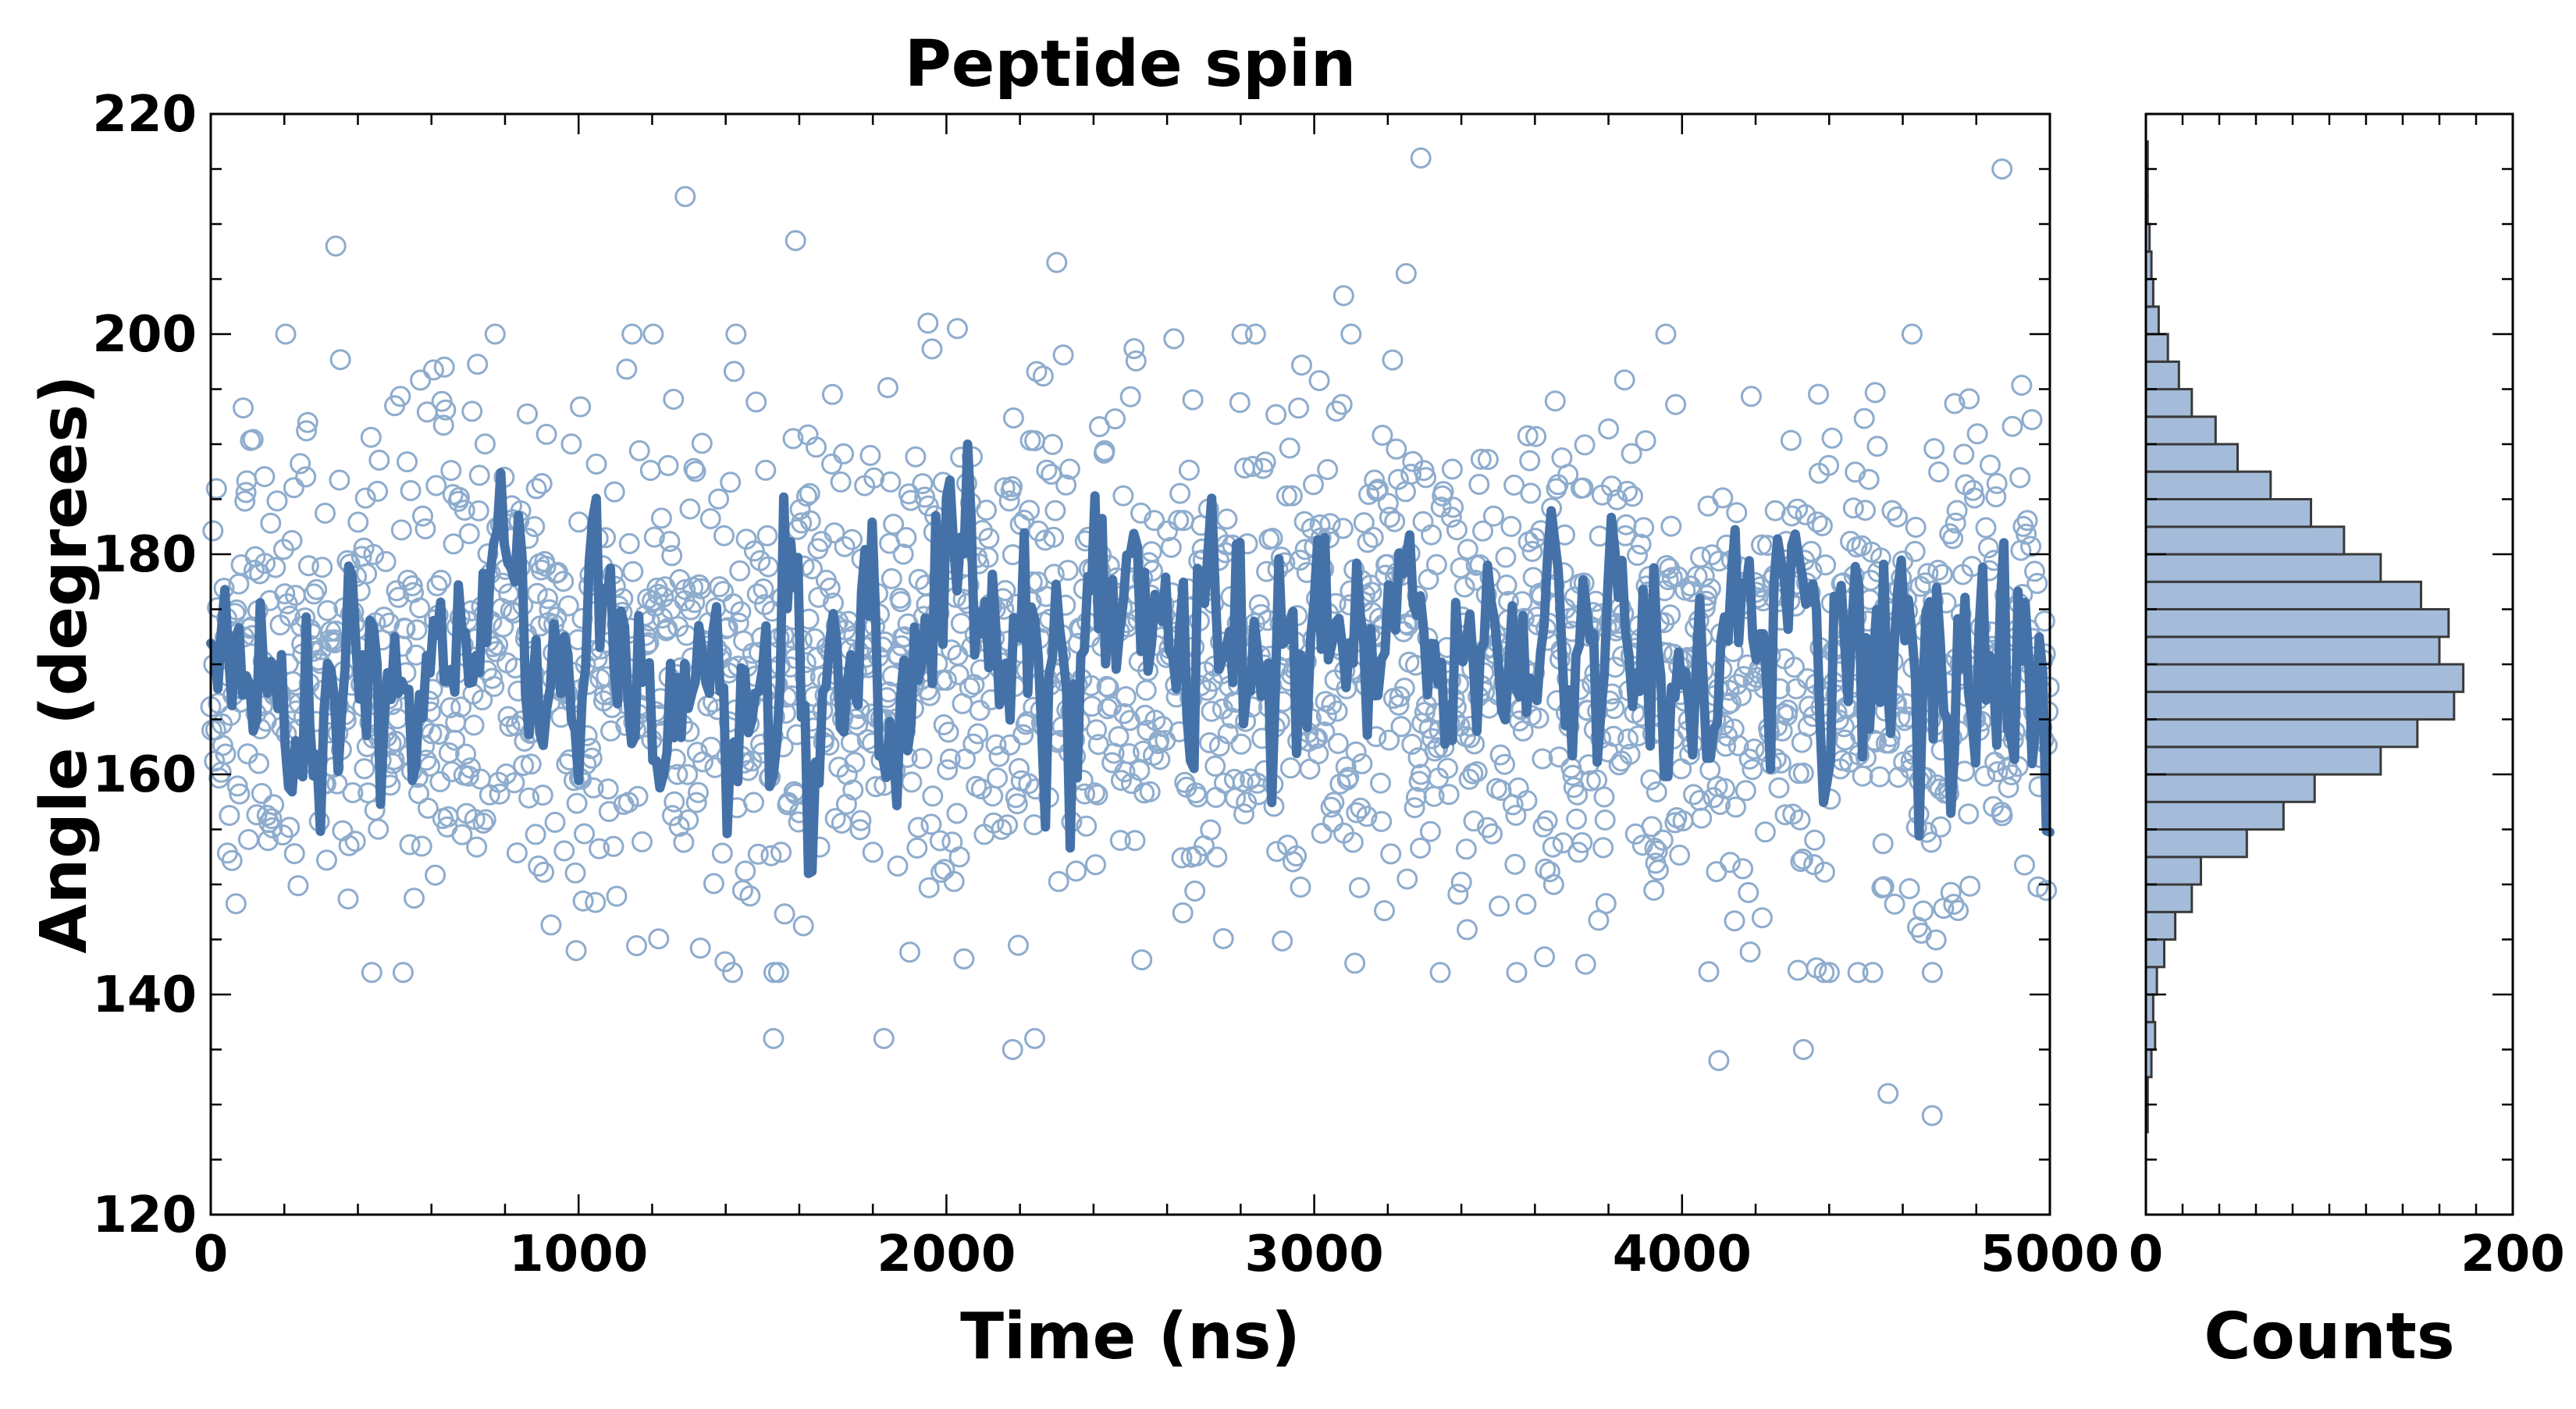 The width and height of the screenshot is (2576, 1409). Describe the element at coordinates (2347, 697) in the screenshot. I see `histogram-plot: 0 200` at that location.